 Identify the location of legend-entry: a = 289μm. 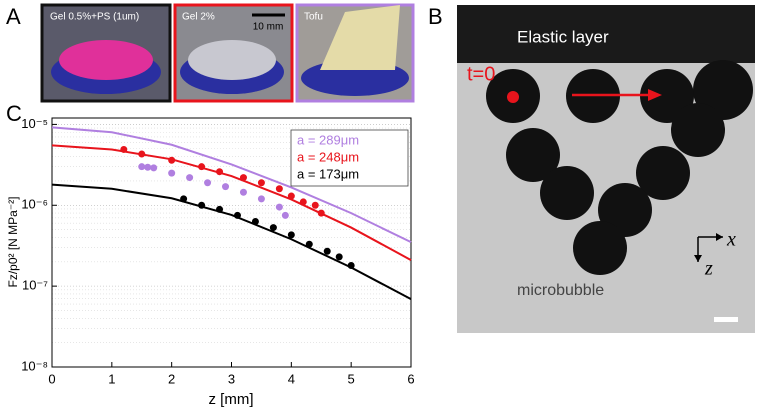
(328, 139).